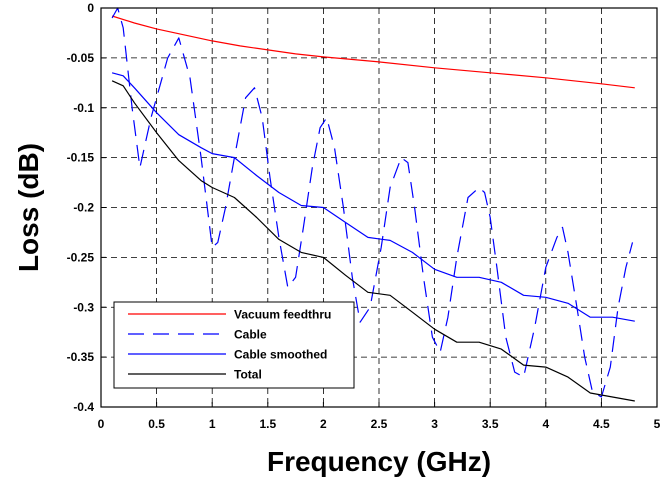 Image resolution: width=661 pixels, height=478 pixels. Describe the element at coordinates (81, 257) in the screenshot. I see `y-tick-label: -0.25` at that location.